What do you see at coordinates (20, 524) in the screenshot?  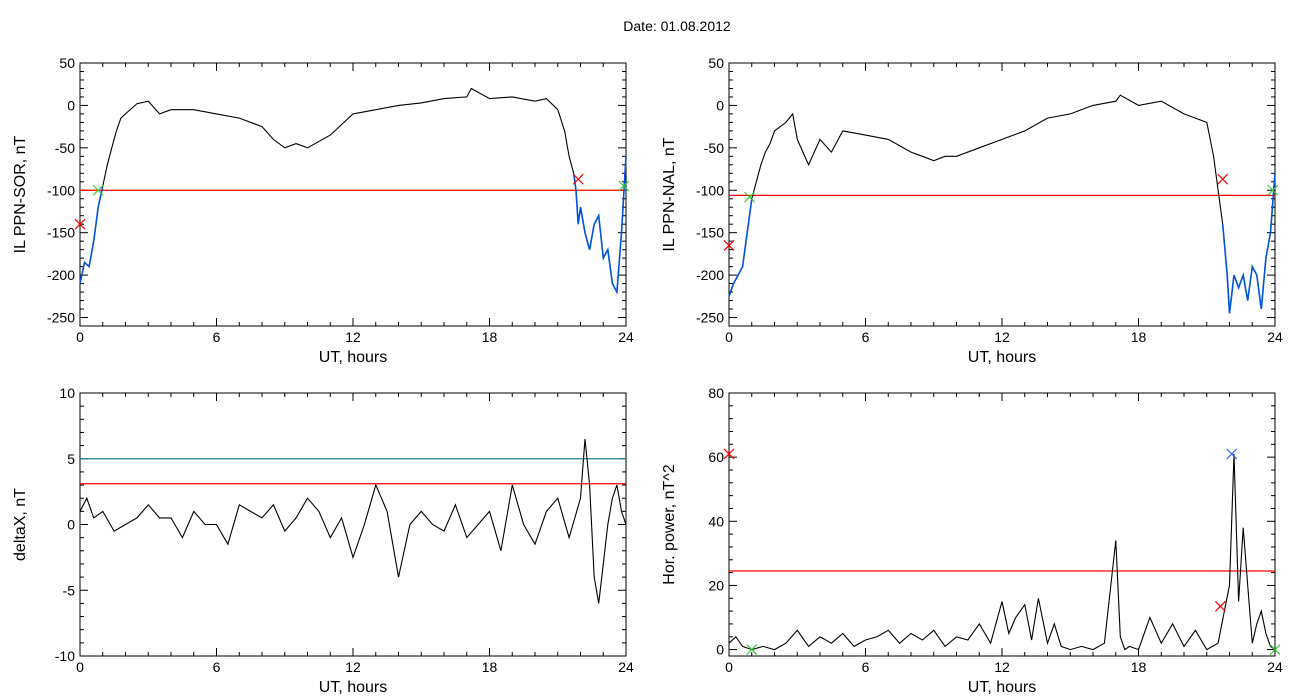 I see `y-axis-label: deltaX, nT` at bounding box center [20, 524].